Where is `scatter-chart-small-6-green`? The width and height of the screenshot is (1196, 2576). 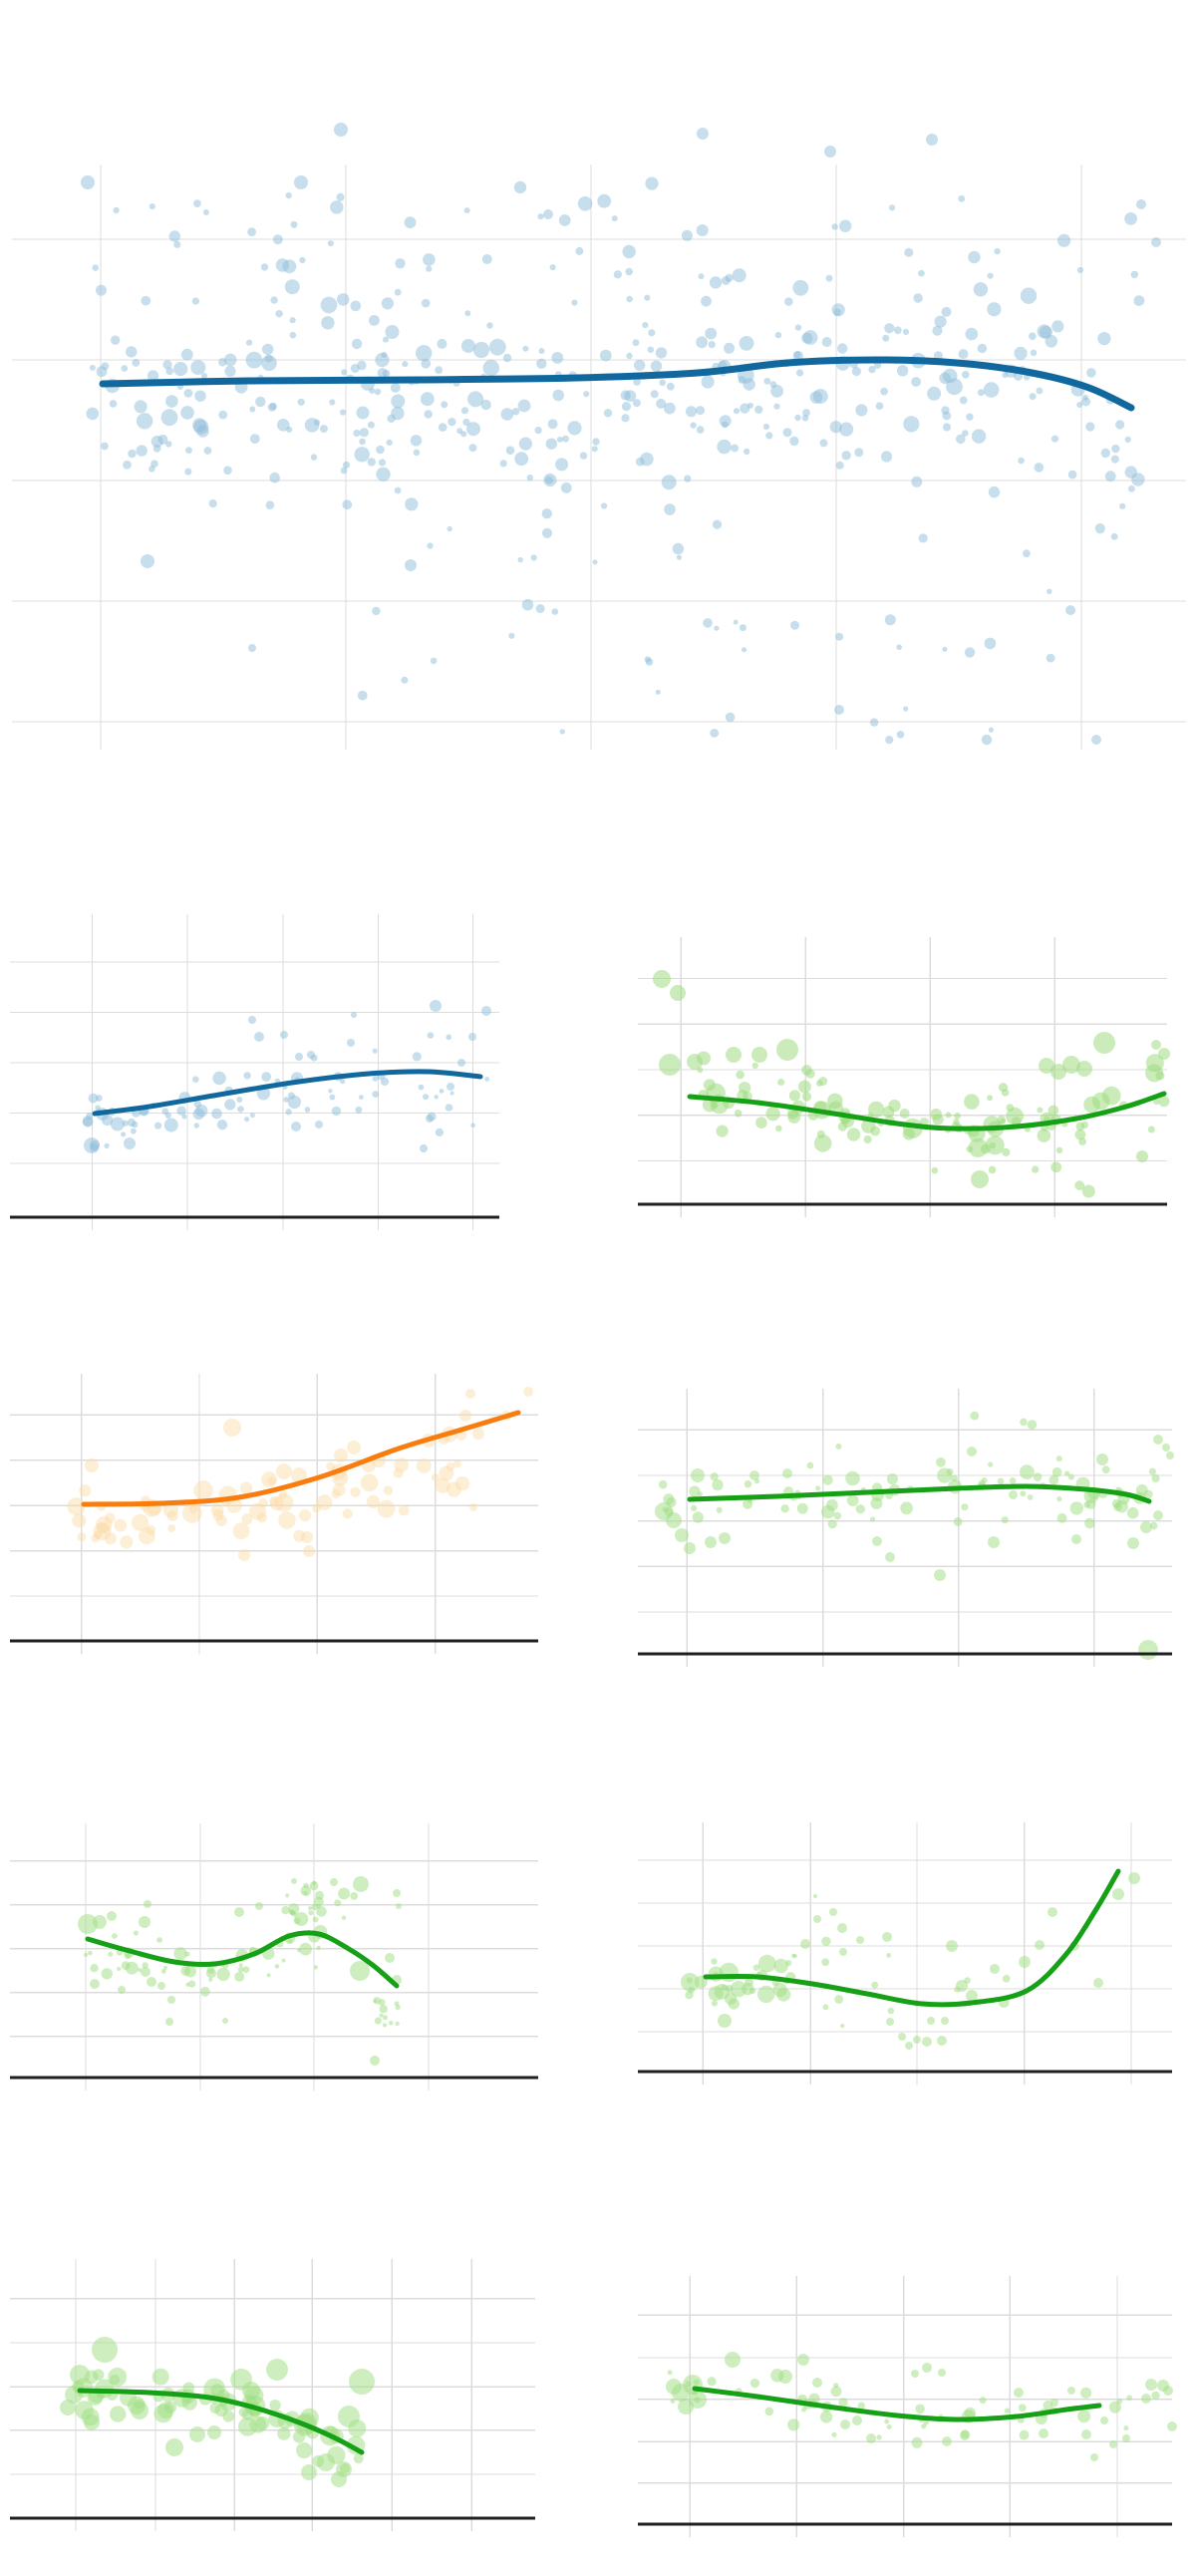 scatter-chart-small-6-green is located at coordinates (905, 1953).